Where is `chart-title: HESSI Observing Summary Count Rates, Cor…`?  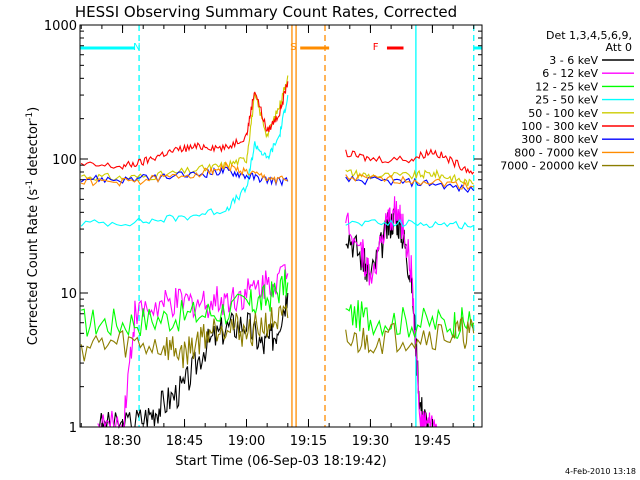
chart-title: HESSI Observing Summary Count Rates, Cor… is located at coordinates (266, 12).